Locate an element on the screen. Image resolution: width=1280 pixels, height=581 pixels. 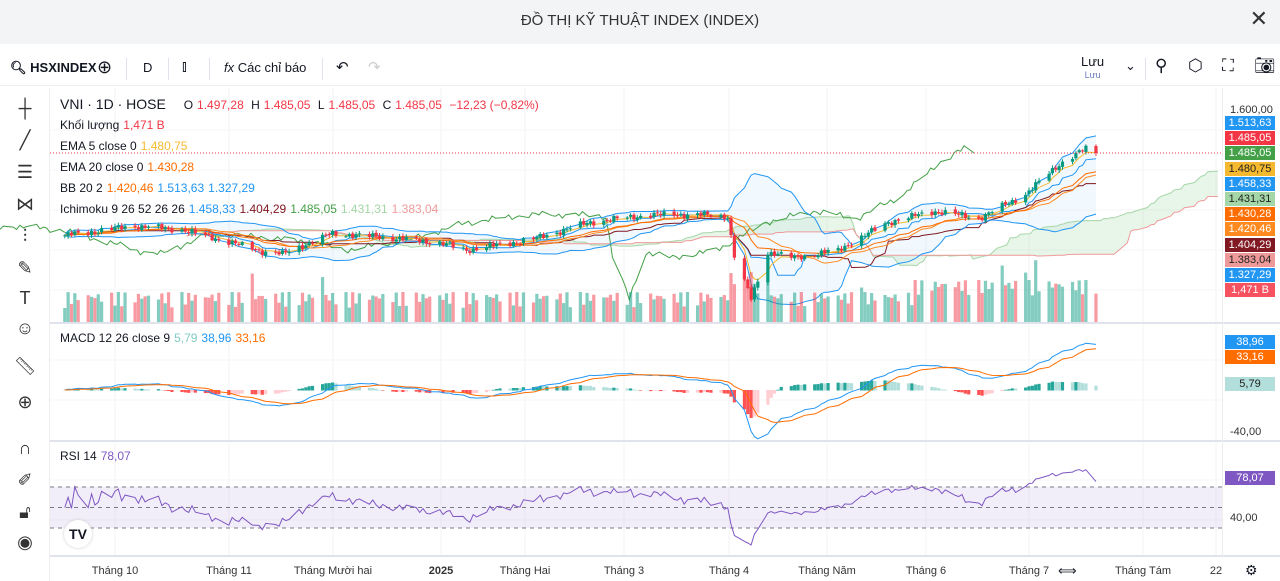
scroll-horizontal-icon: ⟺ is located at coordinates (1067, 570).